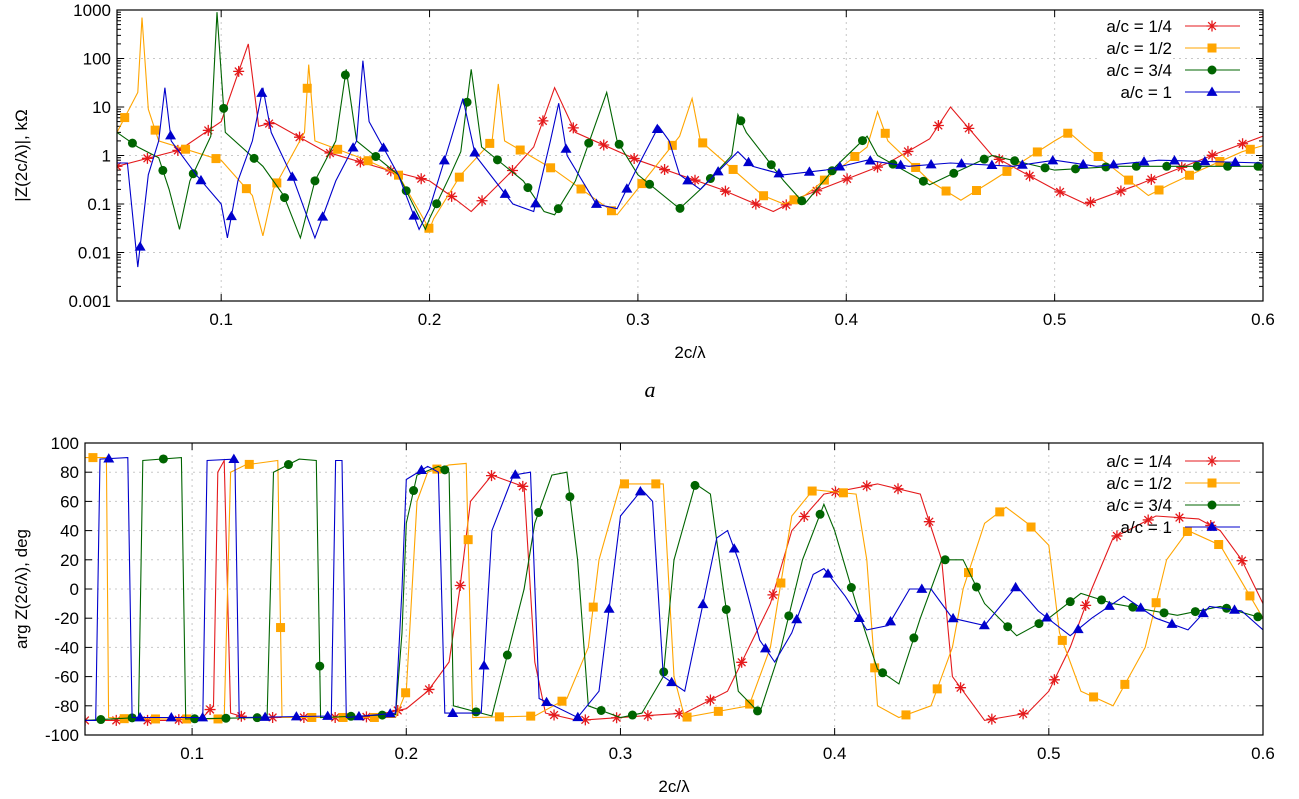 Image resolution: width=1299 pixels, height=799 pixels. What do you see at coordinates (21, 589) in the screenshot?
I see `y-axis-label: arg Z(2c/λ), deg` at bounding box center [21, 589].